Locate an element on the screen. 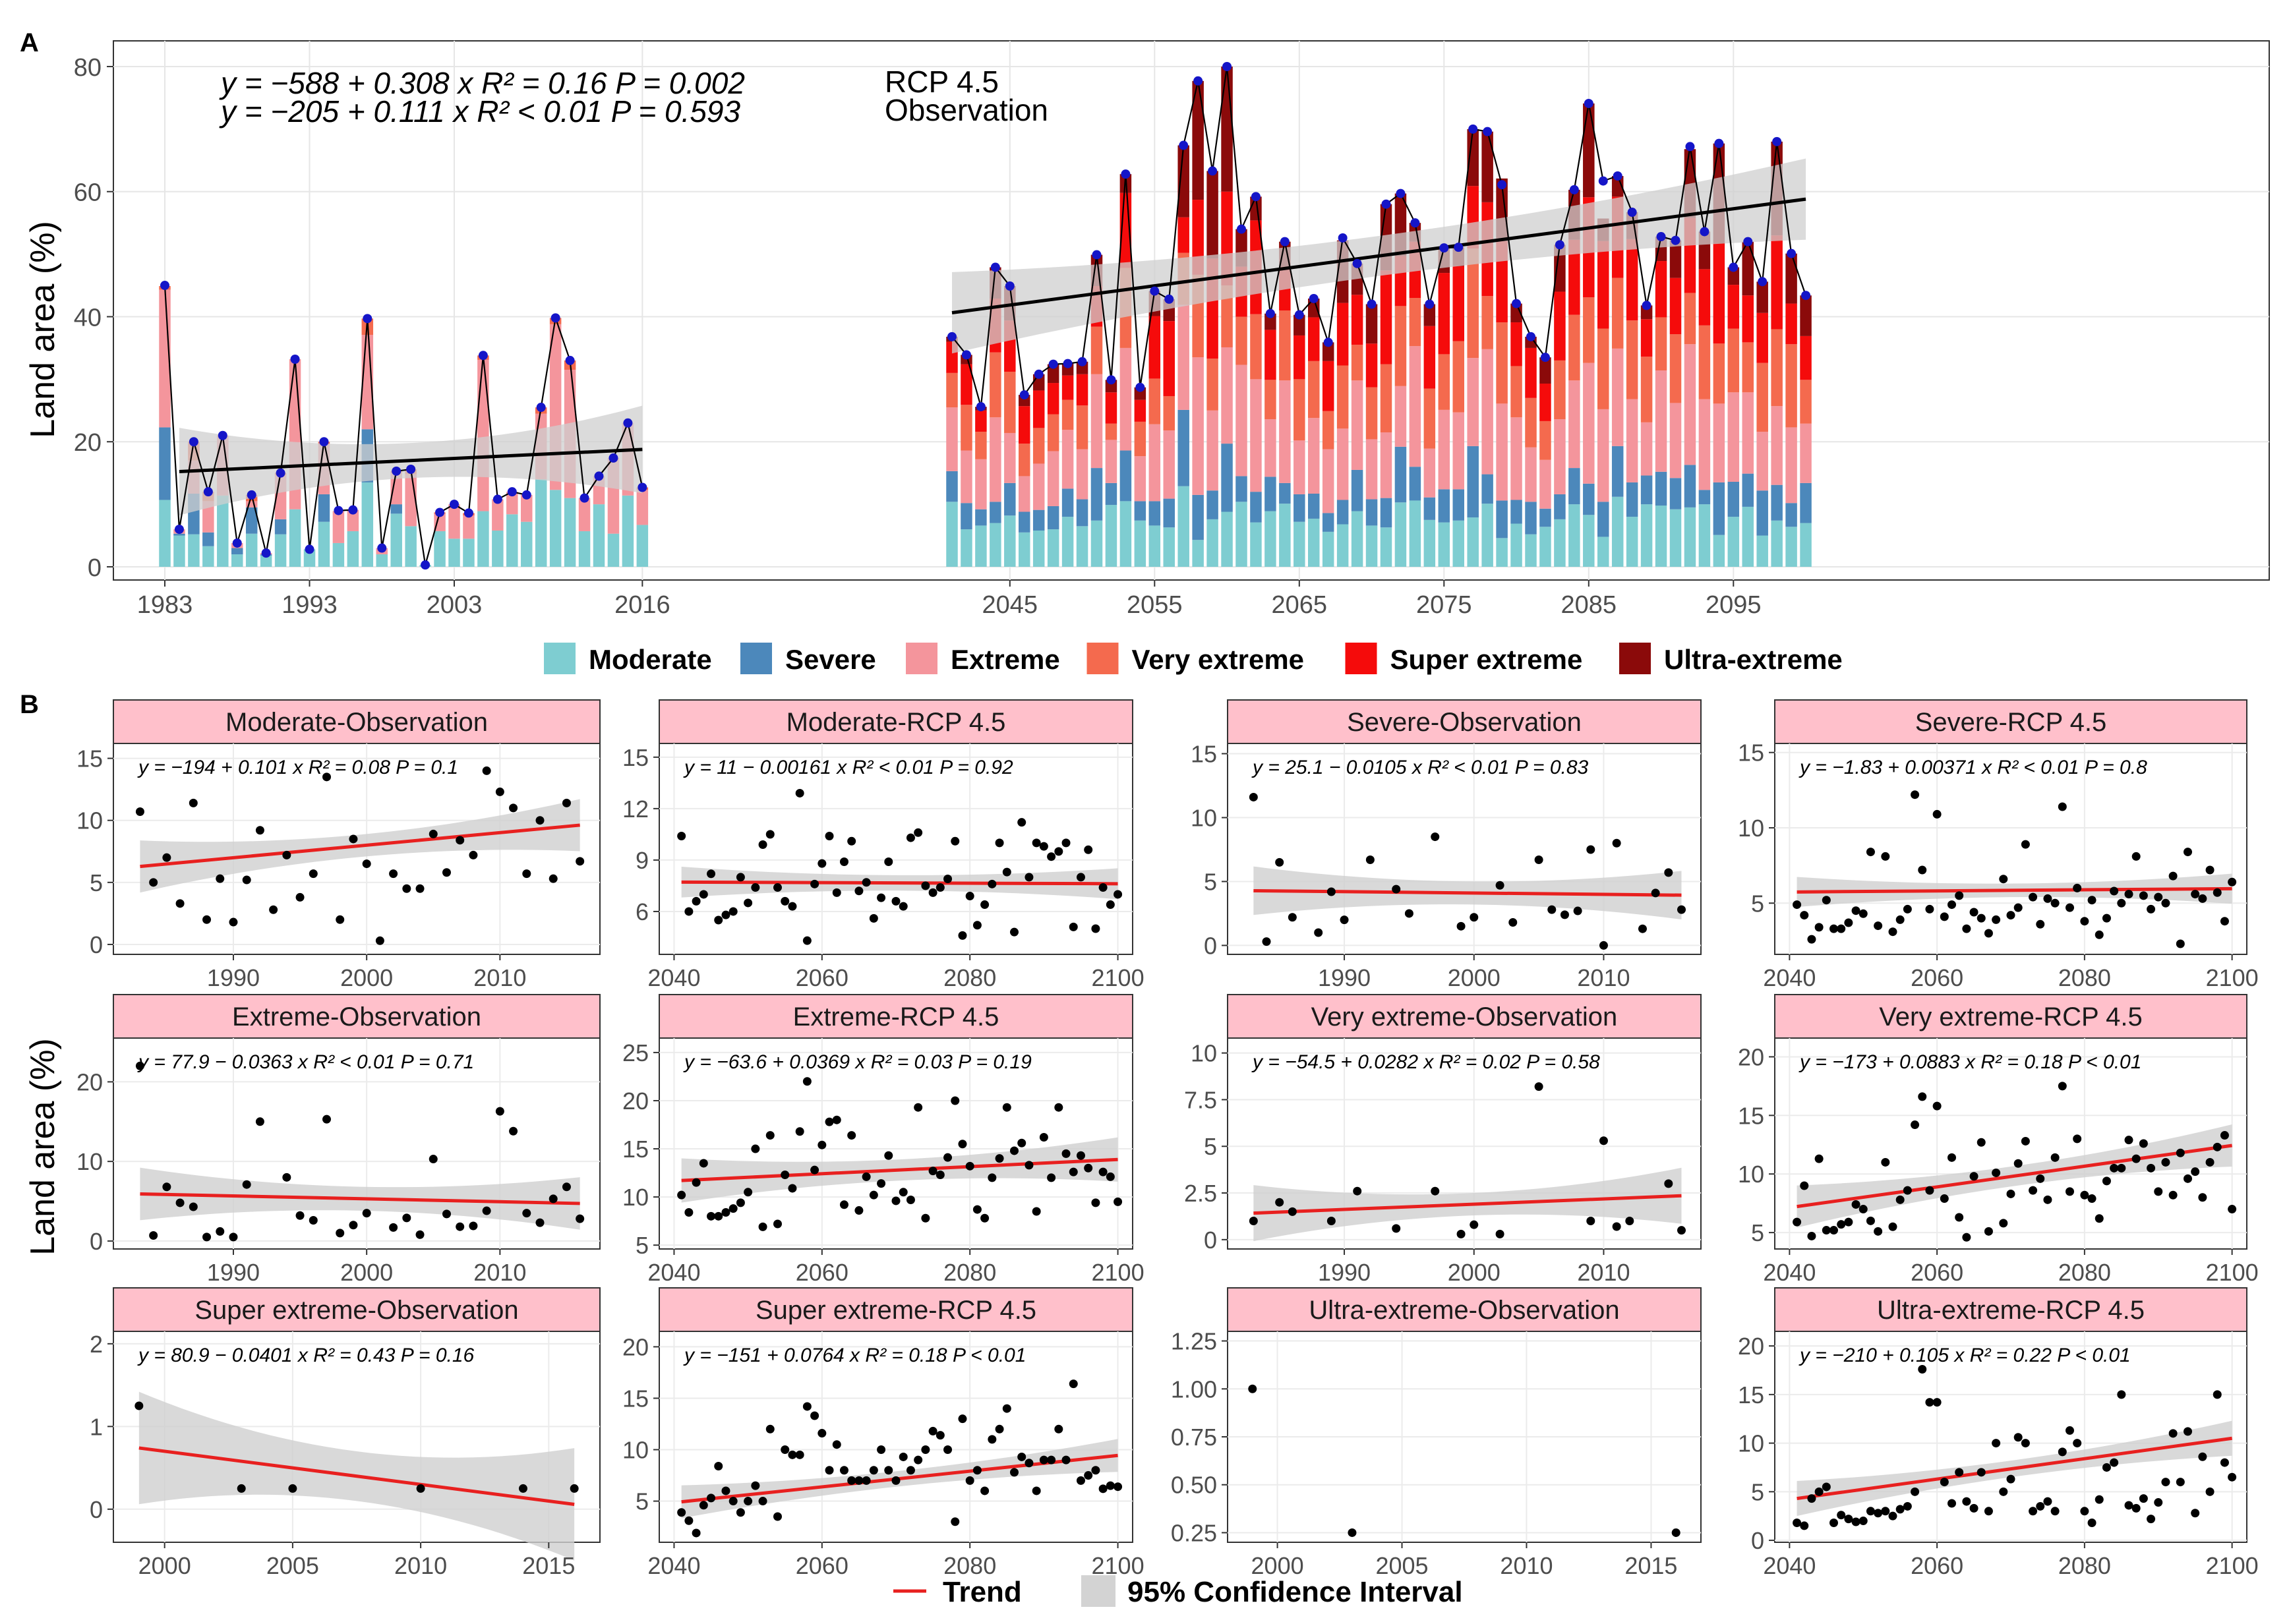  y-tick-label: 0.75 is located at coordinates (1194, 1437).